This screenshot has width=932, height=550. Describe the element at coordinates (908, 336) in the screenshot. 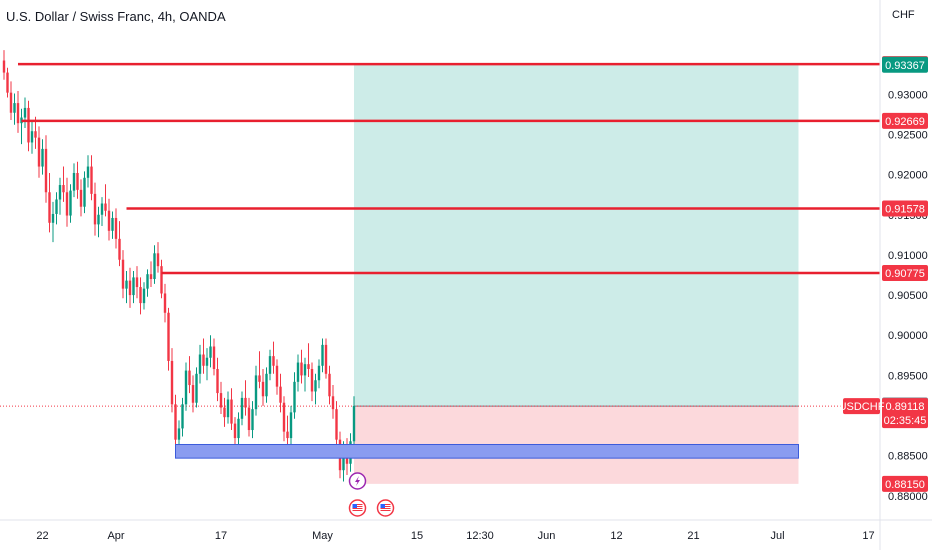

I see `y-tick-label: 0.90000` at that location.